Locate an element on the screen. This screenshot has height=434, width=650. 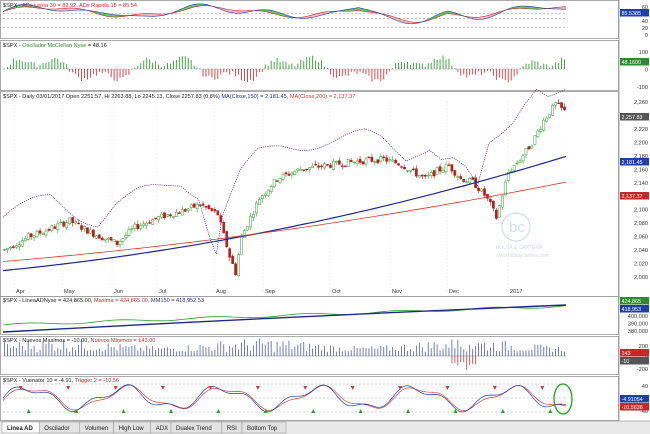
y-tick-label: 60 is located at coordinates (645, 8).